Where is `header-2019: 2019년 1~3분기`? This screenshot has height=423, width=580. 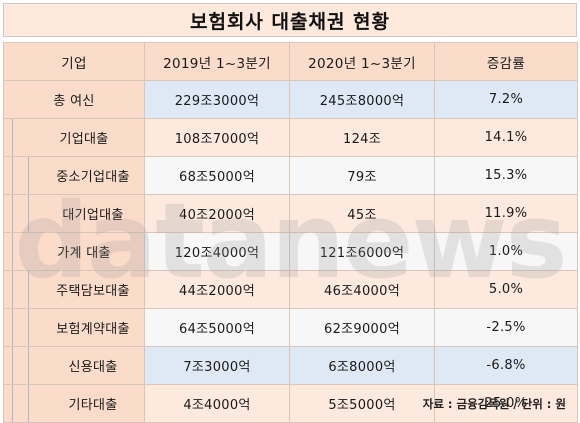 header-2019: 2019년 1~3분기 is located at coordinates (217, 61).